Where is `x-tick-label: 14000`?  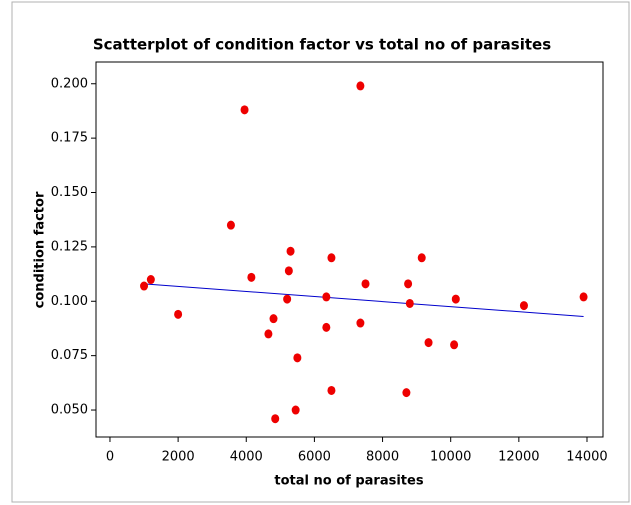
x-tick-label: 14000 is located at coordinates (586, 457).